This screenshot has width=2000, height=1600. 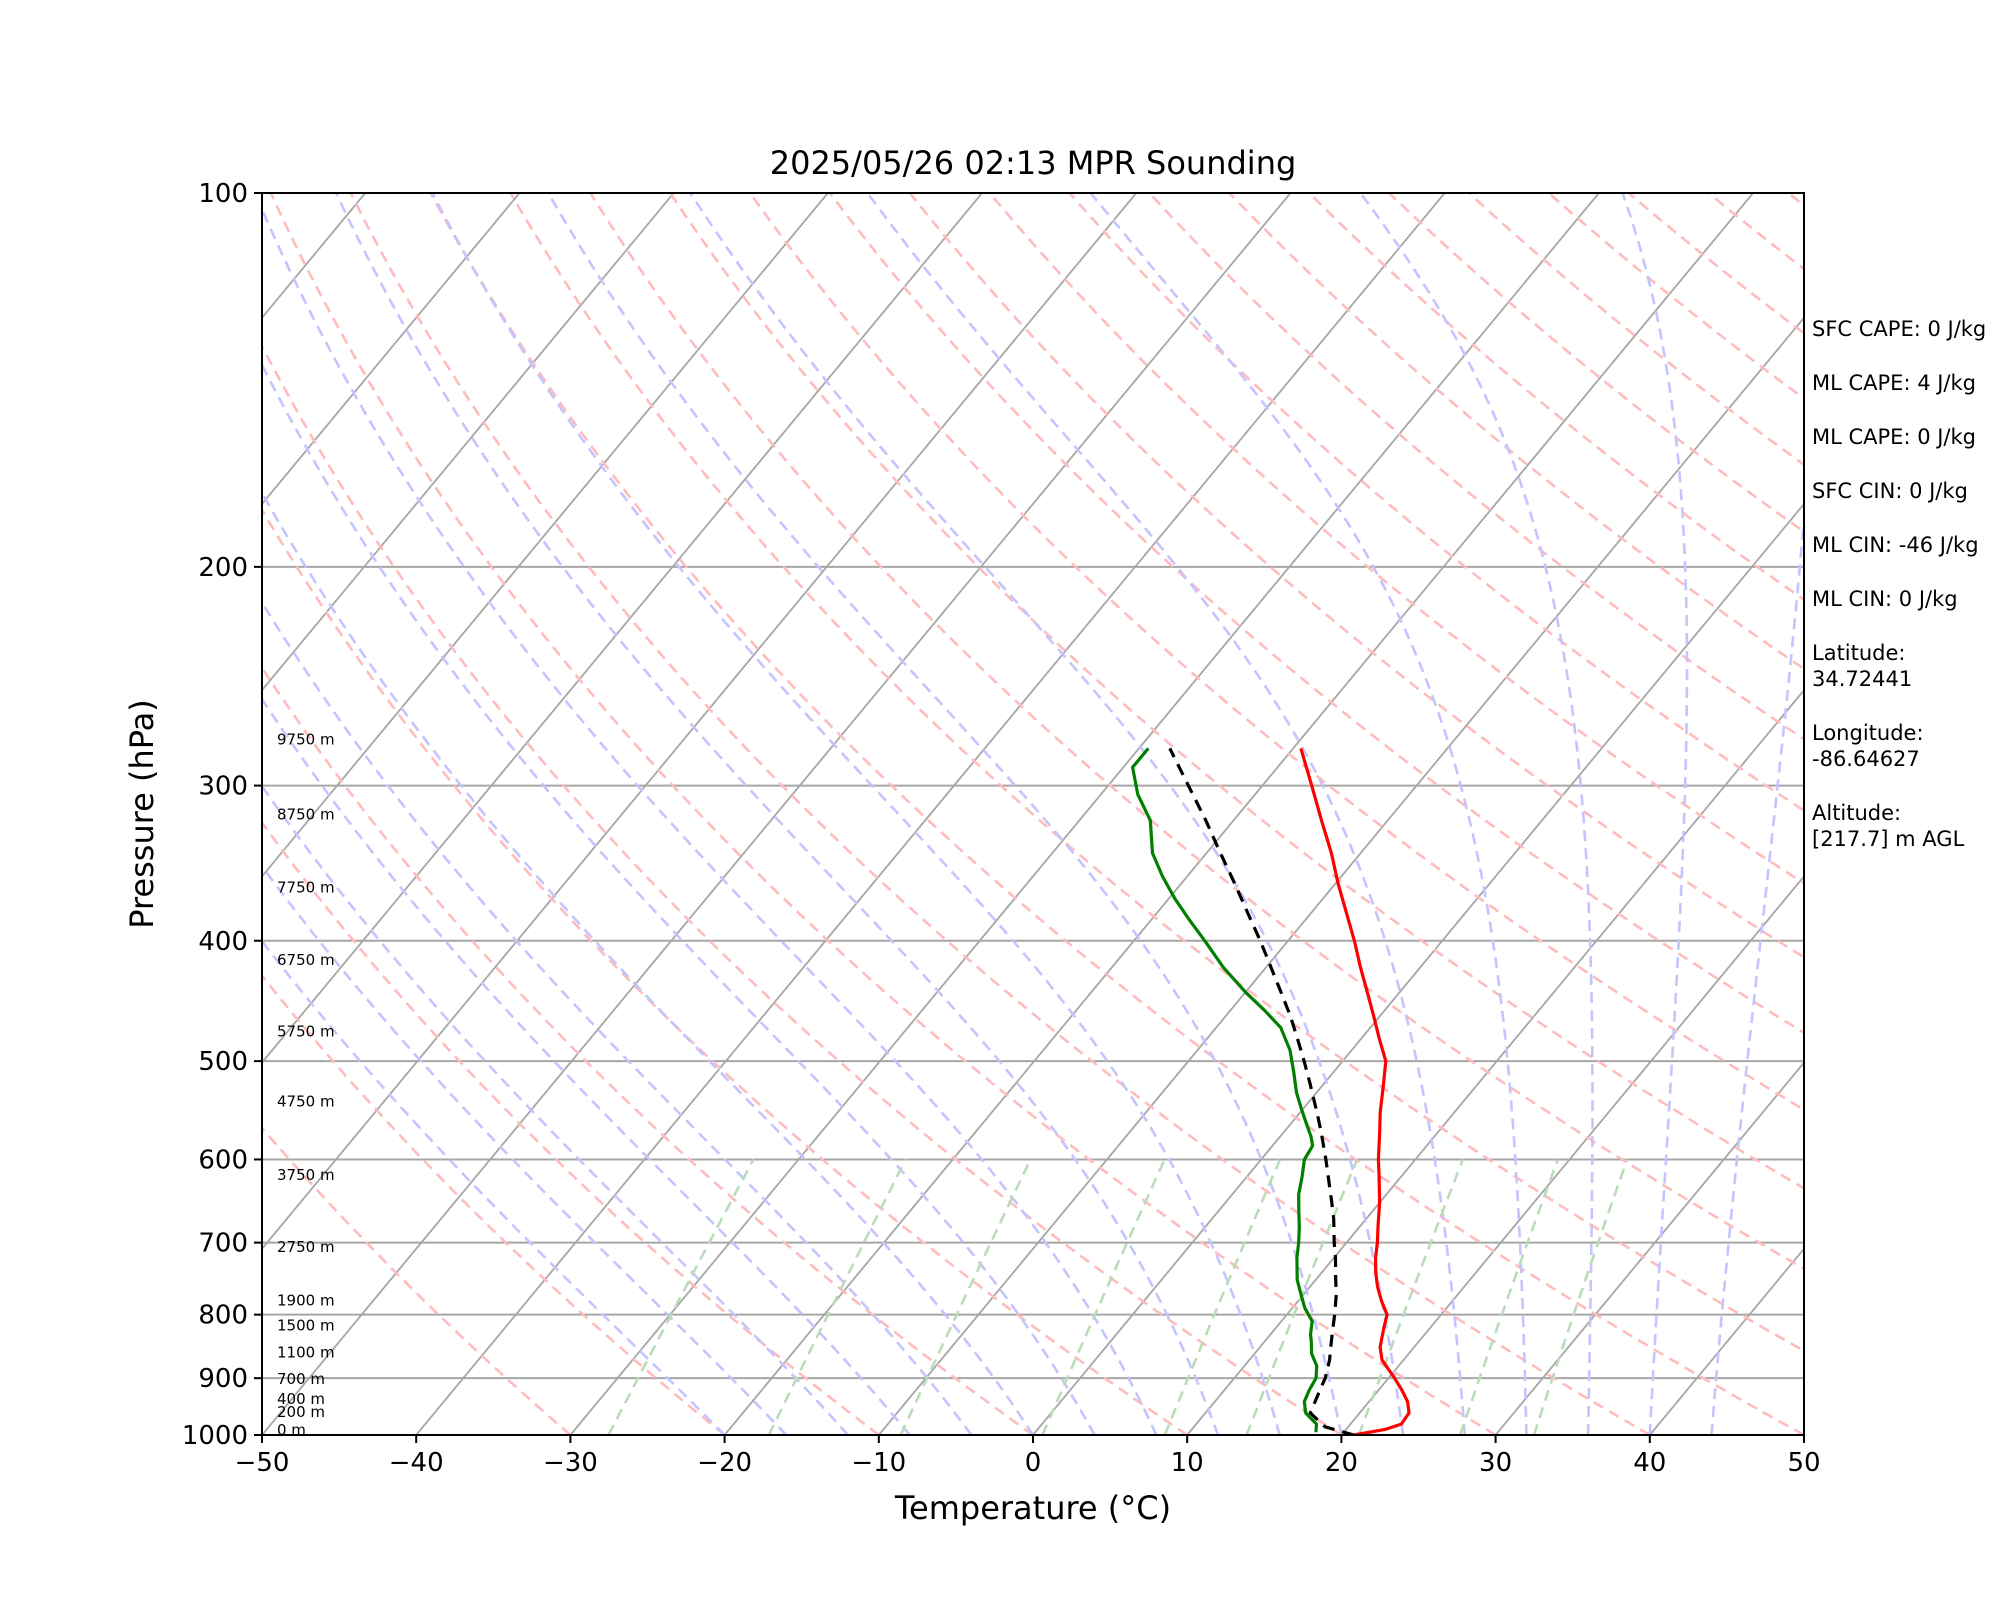 What do you see at coordinates (1187, 1463) in the screenshot?
I see `x-tick-label: 10` at bounding box center [1187, 1463].